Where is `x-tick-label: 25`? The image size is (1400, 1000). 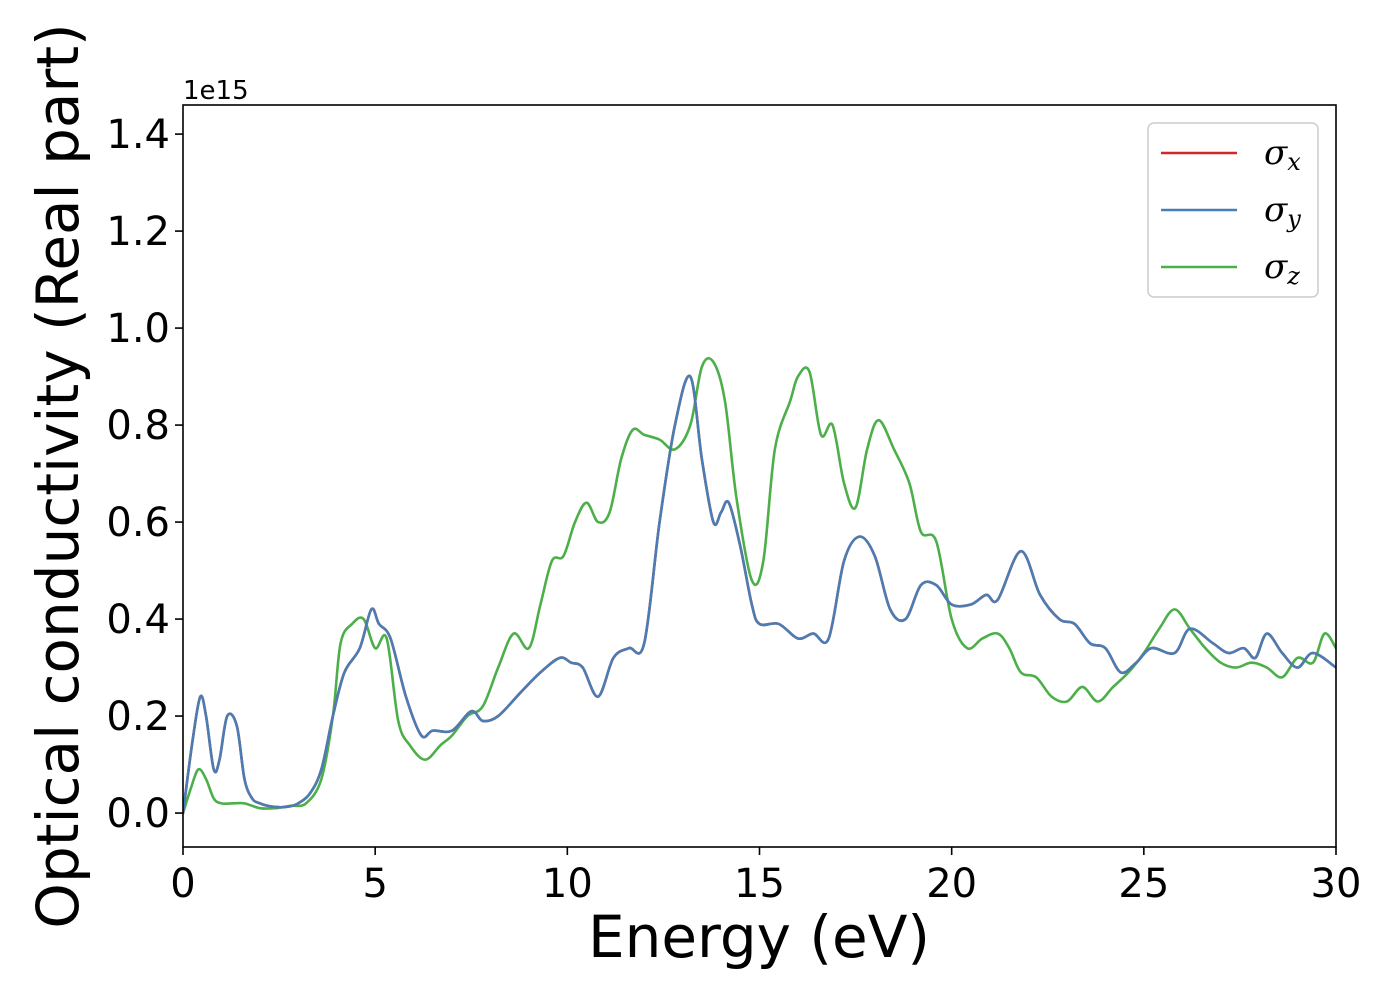
x-tick-label: 25 is located at coordinates (1143, 884).